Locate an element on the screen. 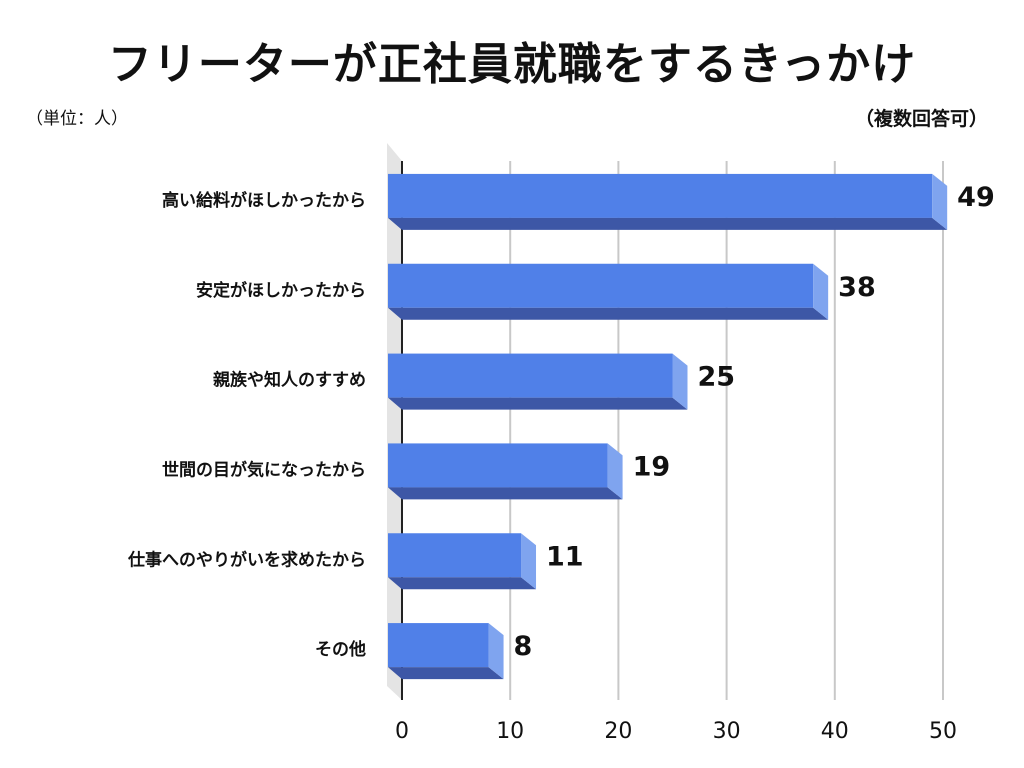 This screenshot has width=1024, height=768. value-label: 25 is located at coordinates (717, 377).